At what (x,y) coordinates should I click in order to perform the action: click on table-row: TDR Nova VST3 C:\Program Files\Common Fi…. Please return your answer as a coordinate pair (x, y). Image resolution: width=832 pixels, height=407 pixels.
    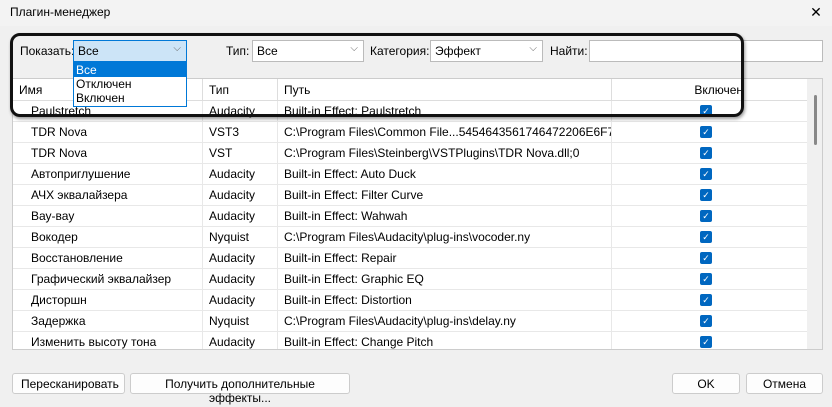
    Looking at the image, I should click on (410, 132).